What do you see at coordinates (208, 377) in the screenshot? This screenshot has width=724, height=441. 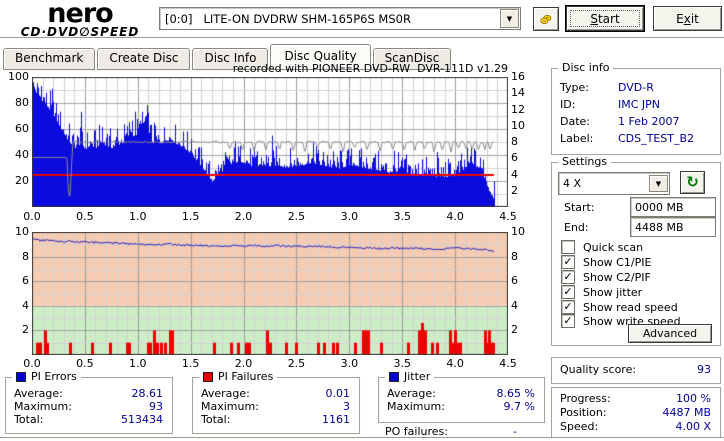 I see `pi-failures-legend-icon` at bounding box center [208, 377].